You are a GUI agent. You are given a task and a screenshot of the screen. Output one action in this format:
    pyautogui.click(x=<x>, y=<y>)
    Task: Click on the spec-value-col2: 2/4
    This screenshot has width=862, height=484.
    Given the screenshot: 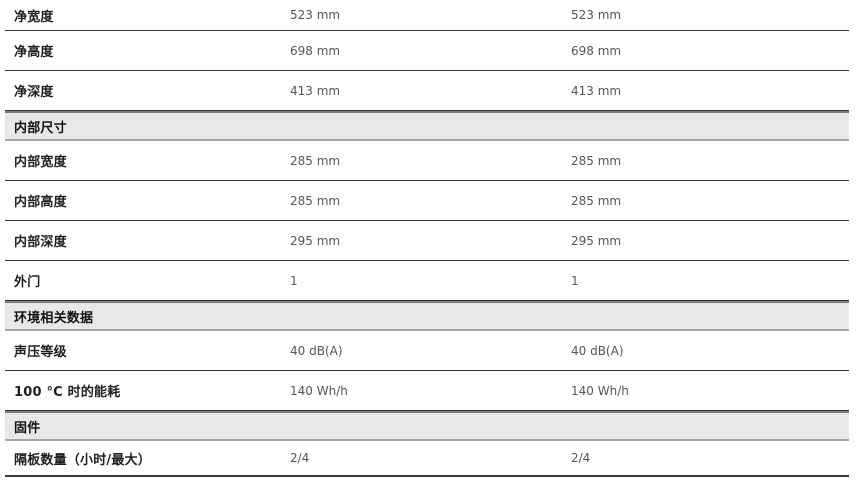 What is the action you would take?
    pyautogui.click(x=581, y=458)
    